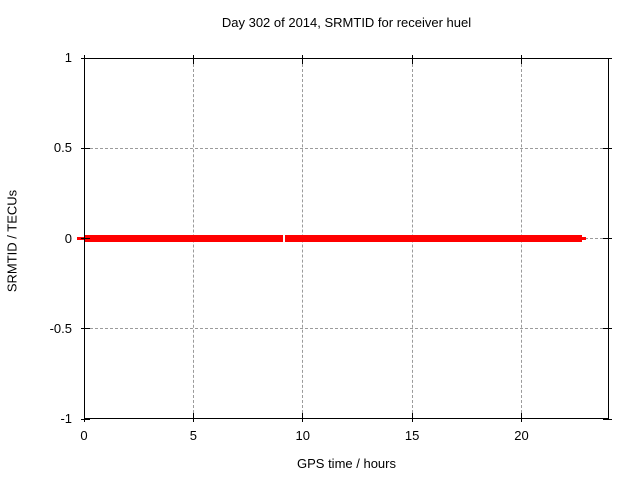  Describe the element at coordinates (302, 435) in the screenshot. I see `x-tick-label: 10` at that location.